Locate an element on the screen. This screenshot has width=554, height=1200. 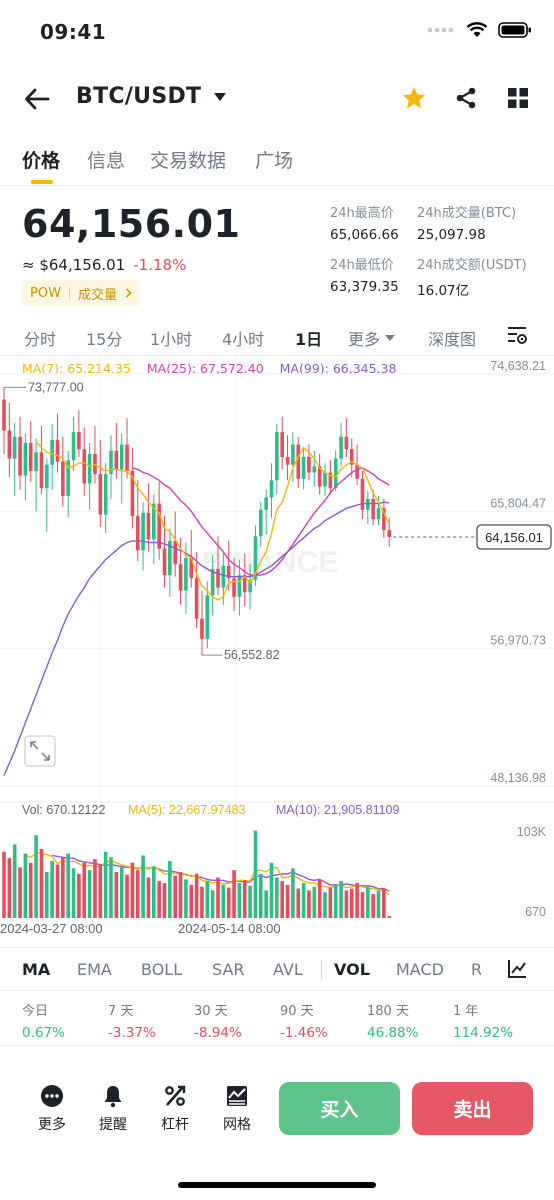
stat-vol-usdt-value: 16.07亿 is located at coordinates (443, 291).